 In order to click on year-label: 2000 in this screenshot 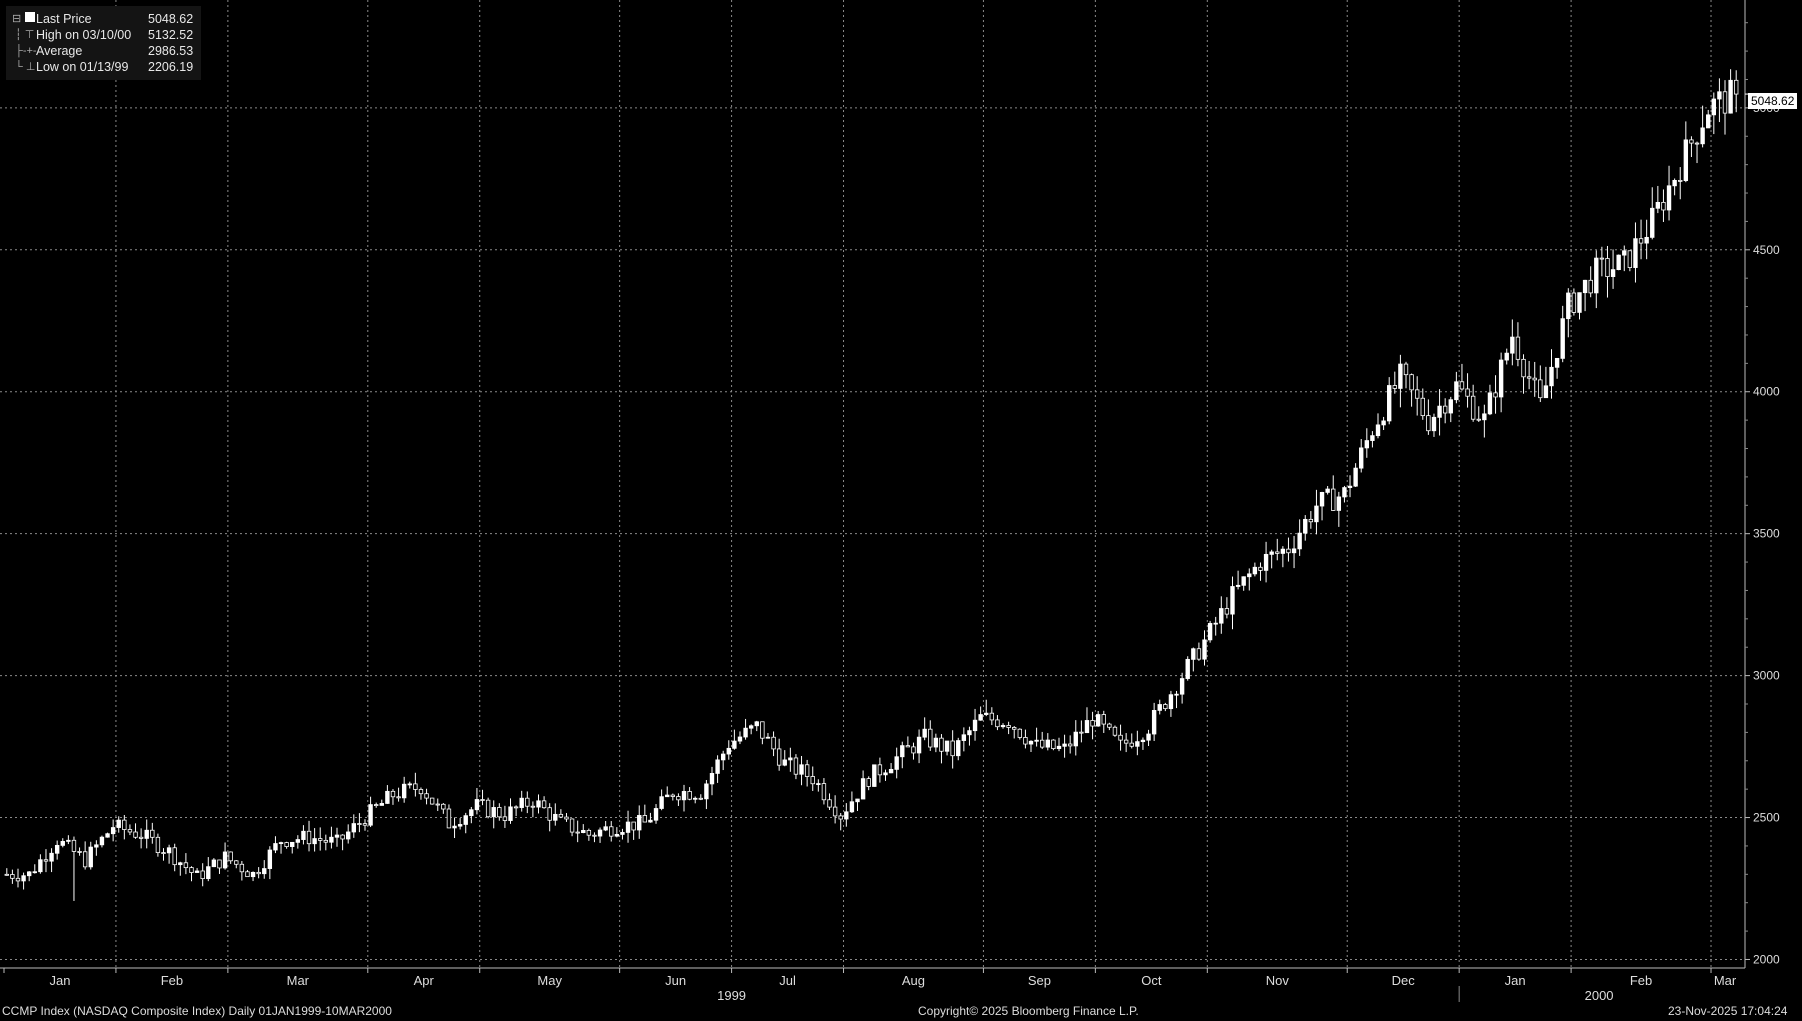, I will do `click(1599, 995)`.